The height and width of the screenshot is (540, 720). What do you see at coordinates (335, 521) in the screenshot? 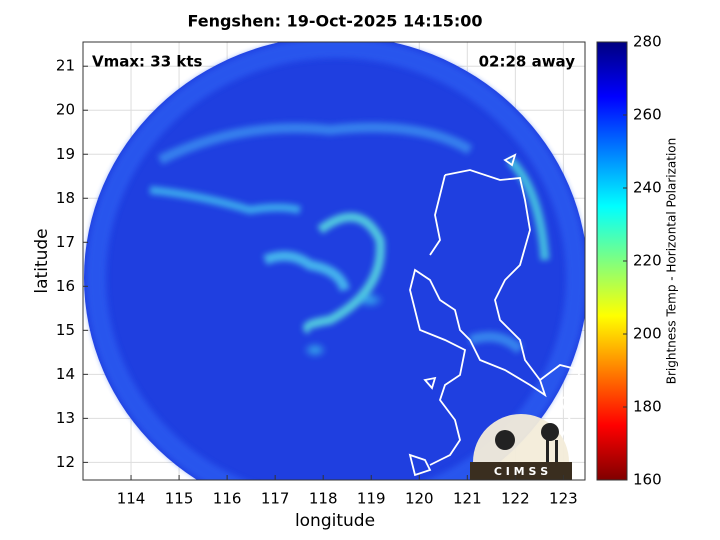
I see `x-axis-label: longitude` at bounding box center [335, 521].